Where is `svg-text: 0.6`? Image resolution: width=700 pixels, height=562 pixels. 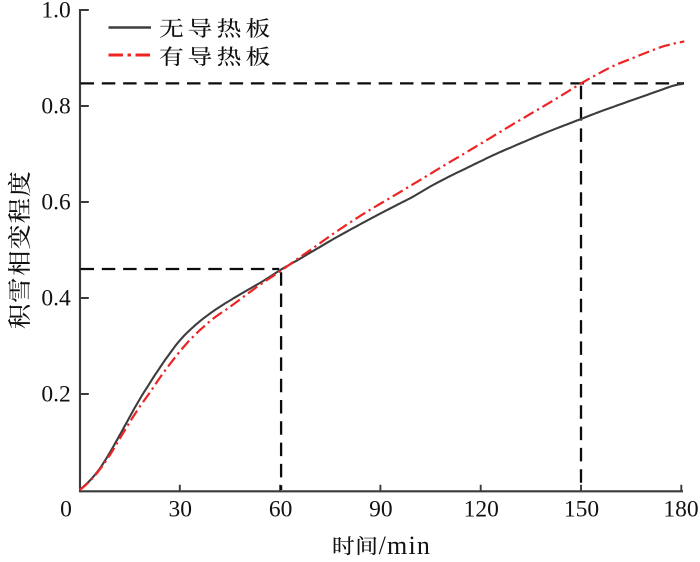
svg-text: 0.6 is located at coordinates (56, 203).